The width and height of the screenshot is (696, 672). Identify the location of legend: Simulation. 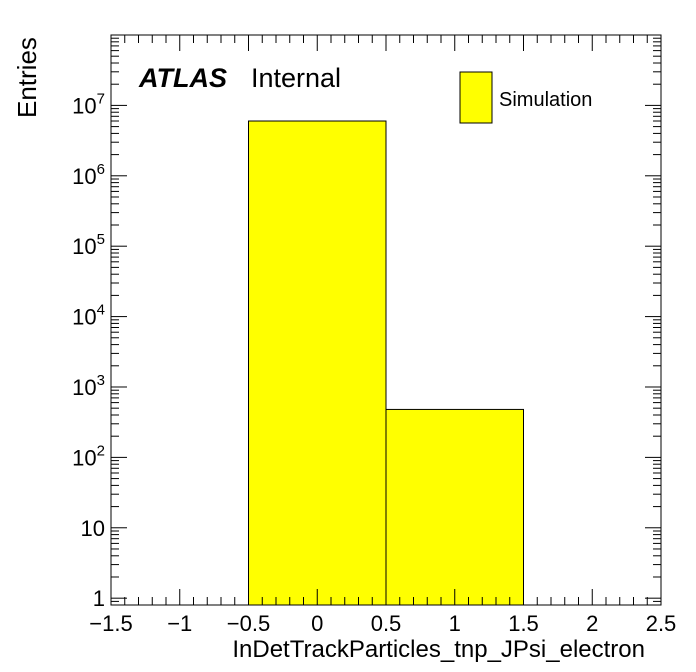
(525, 97).